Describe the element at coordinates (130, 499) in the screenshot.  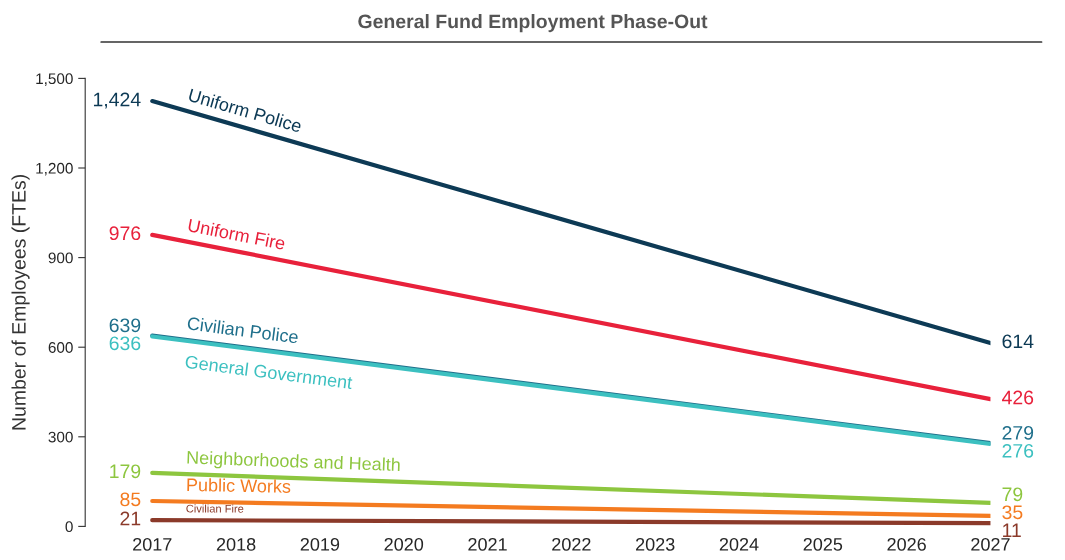
I see `data-label: 85` at that location.